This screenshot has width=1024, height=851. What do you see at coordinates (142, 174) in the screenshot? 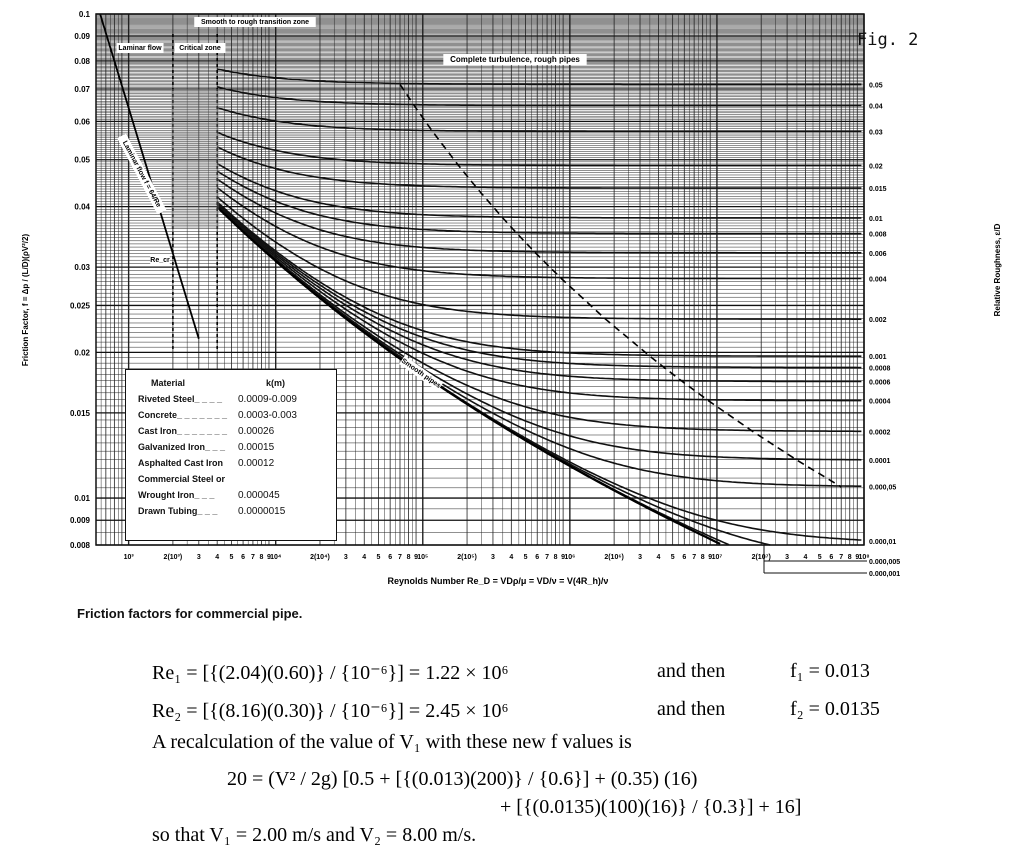
I see `annotation-laminar-curve-bg` at bounding box center [142, 174].